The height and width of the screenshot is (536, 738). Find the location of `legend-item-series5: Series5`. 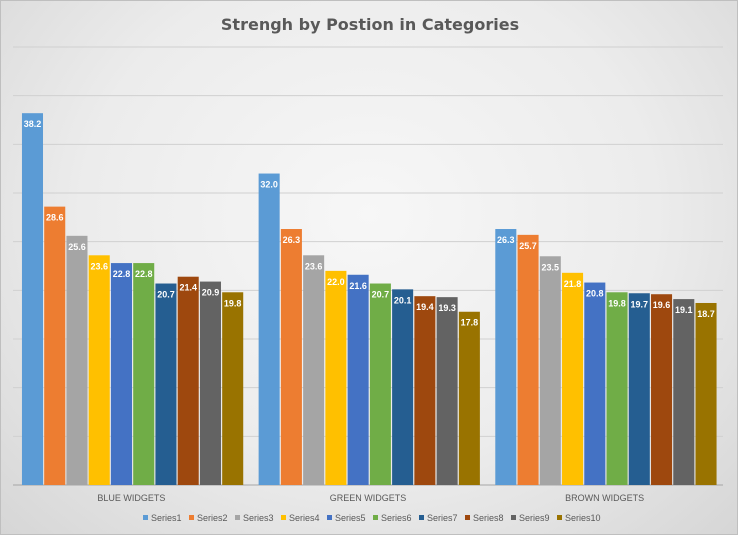

legend-item-series5: Series5 is located at coordinates (346, 518).